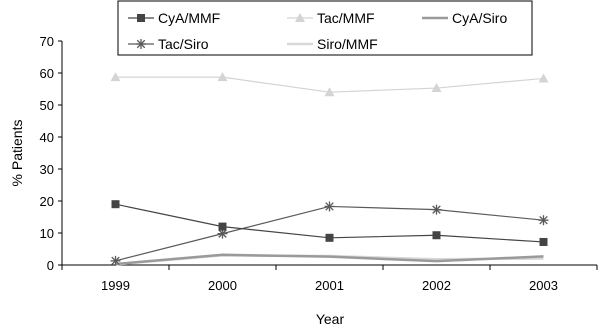 This screenshot has height=332, width=608. I want to click on legend-label: Siro/MMF, so click(347, 44).